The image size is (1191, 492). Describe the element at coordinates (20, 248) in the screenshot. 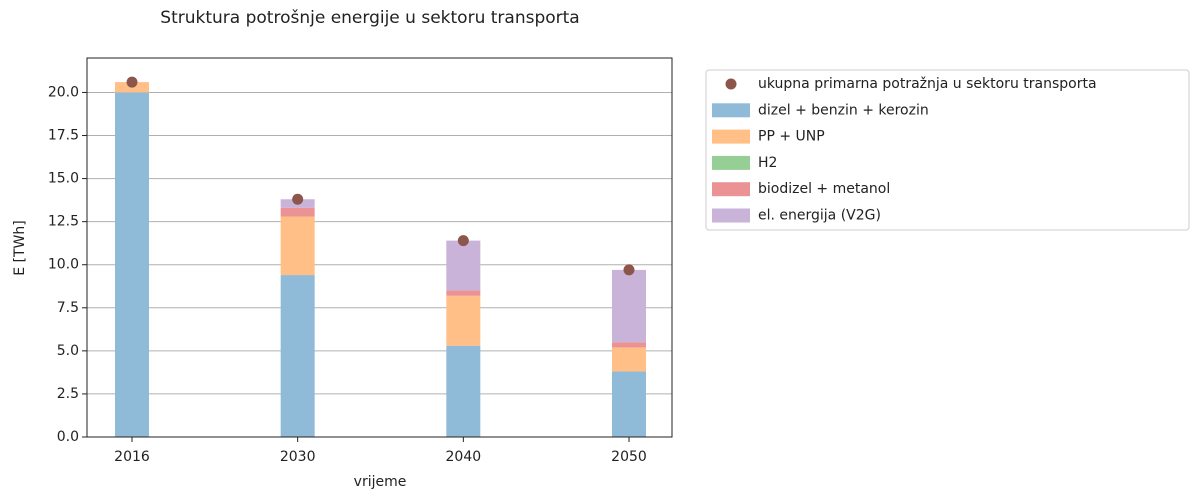

I see `y-axis-label: E [TWh]` at that location.